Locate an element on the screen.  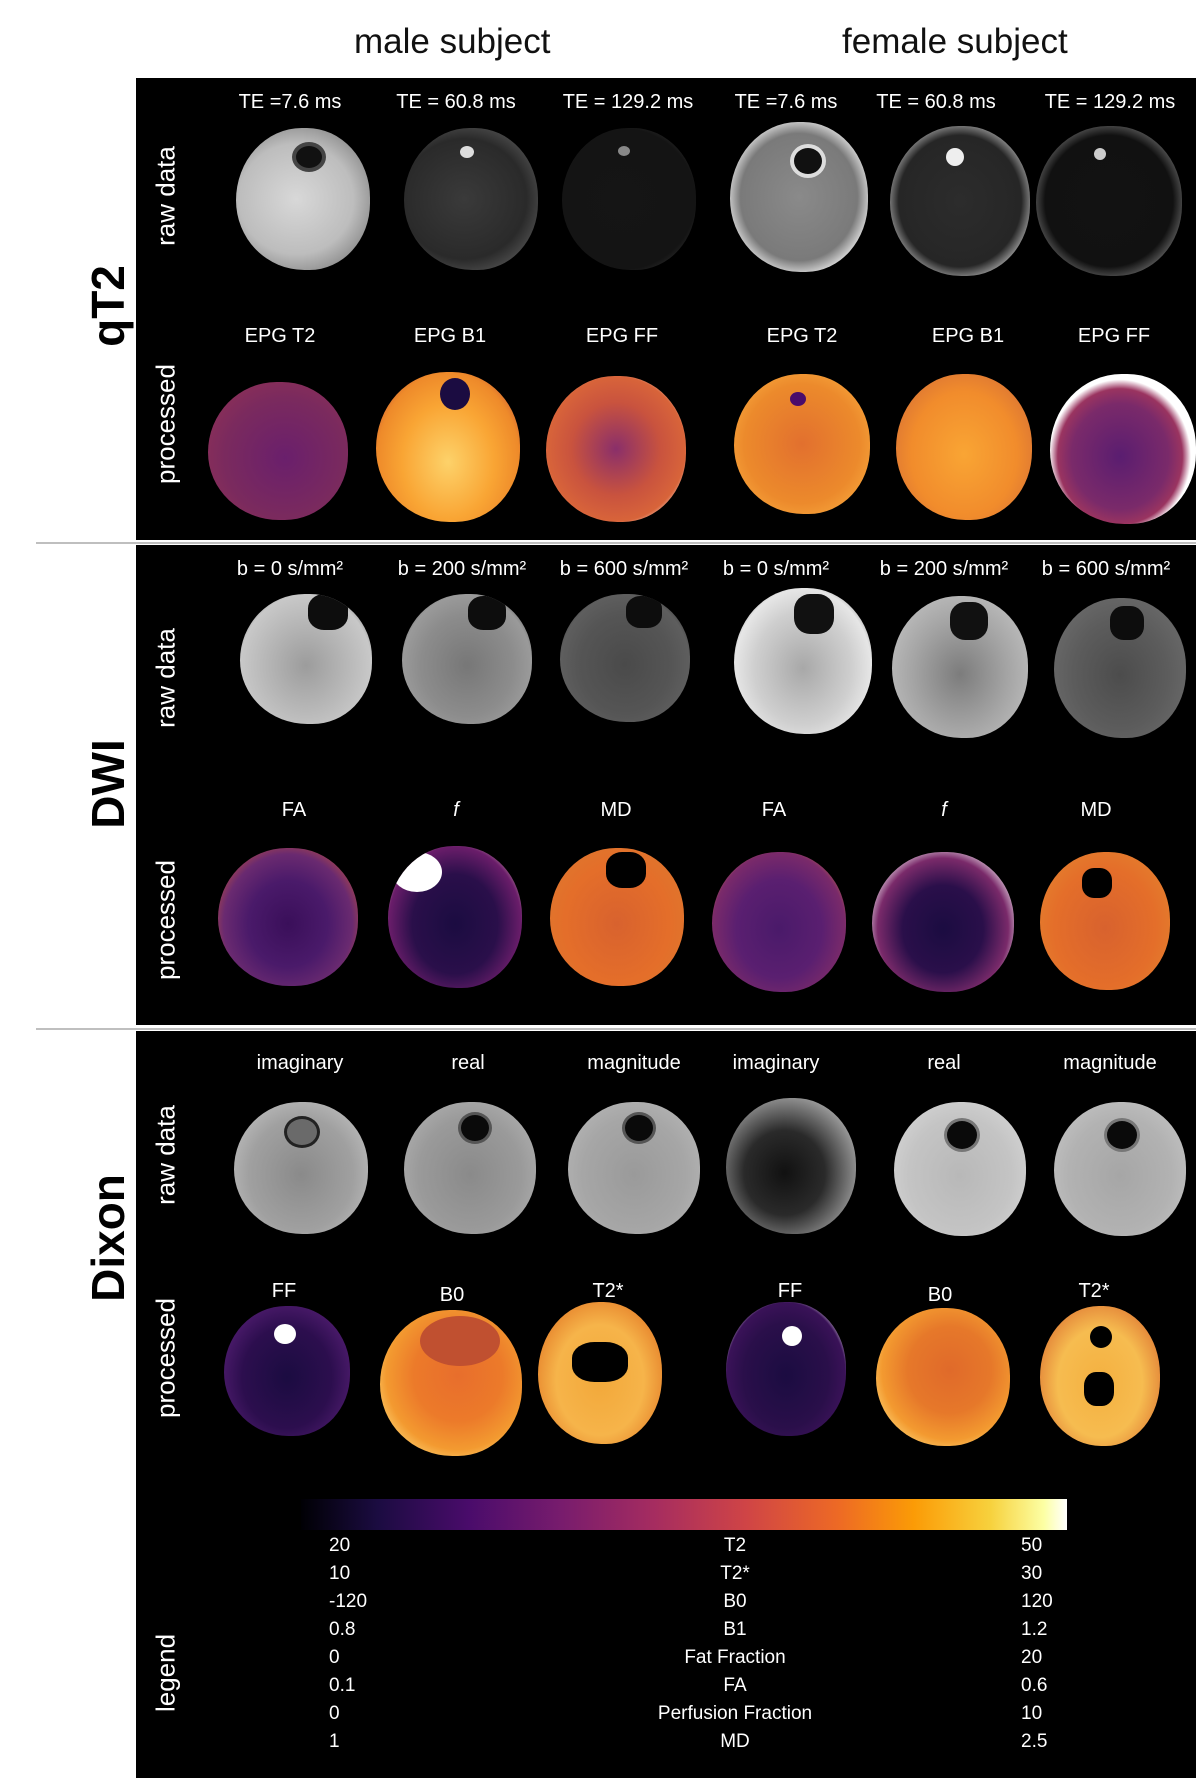
parameter-map-md-female is located at coordinates (1105, 921).